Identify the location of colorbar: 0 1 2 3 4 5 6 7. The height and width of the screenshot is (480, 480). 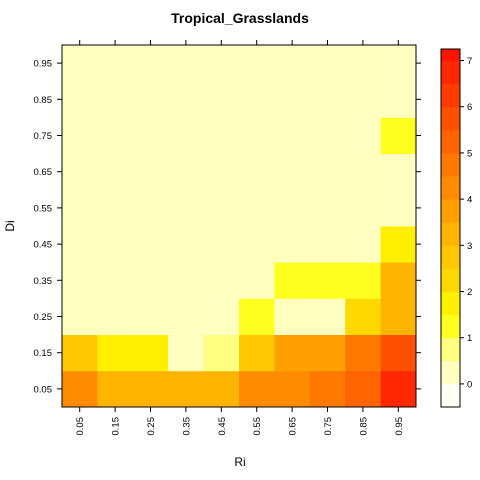
(456, 228).